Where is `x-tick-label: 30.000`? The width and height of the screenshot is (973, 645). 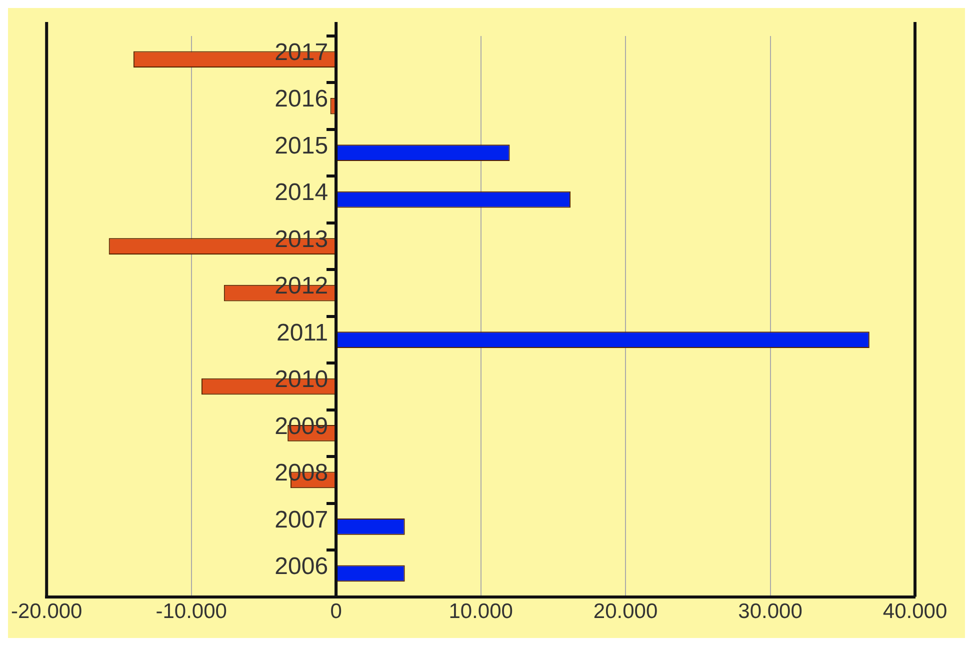
x-tick-label: 30.000 is located at coordinates (770, 612).